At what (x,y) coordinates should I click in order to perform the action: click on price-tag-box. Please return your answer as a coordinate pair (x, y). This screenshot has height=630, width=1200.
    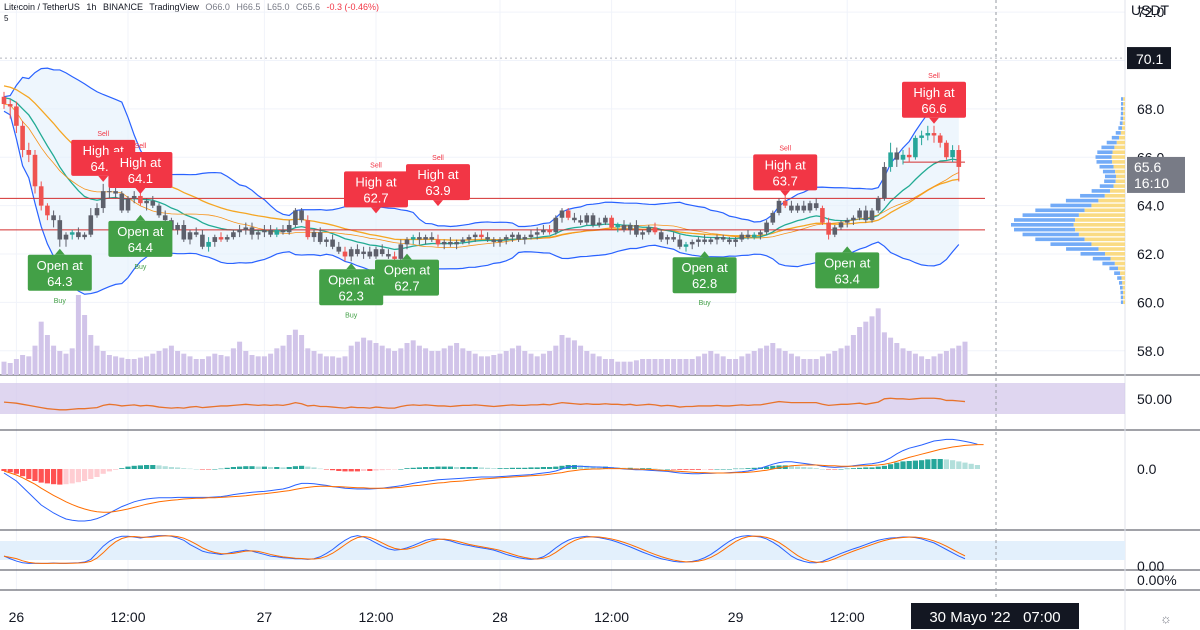
    Looking at the image, I should click on (1156, 174).